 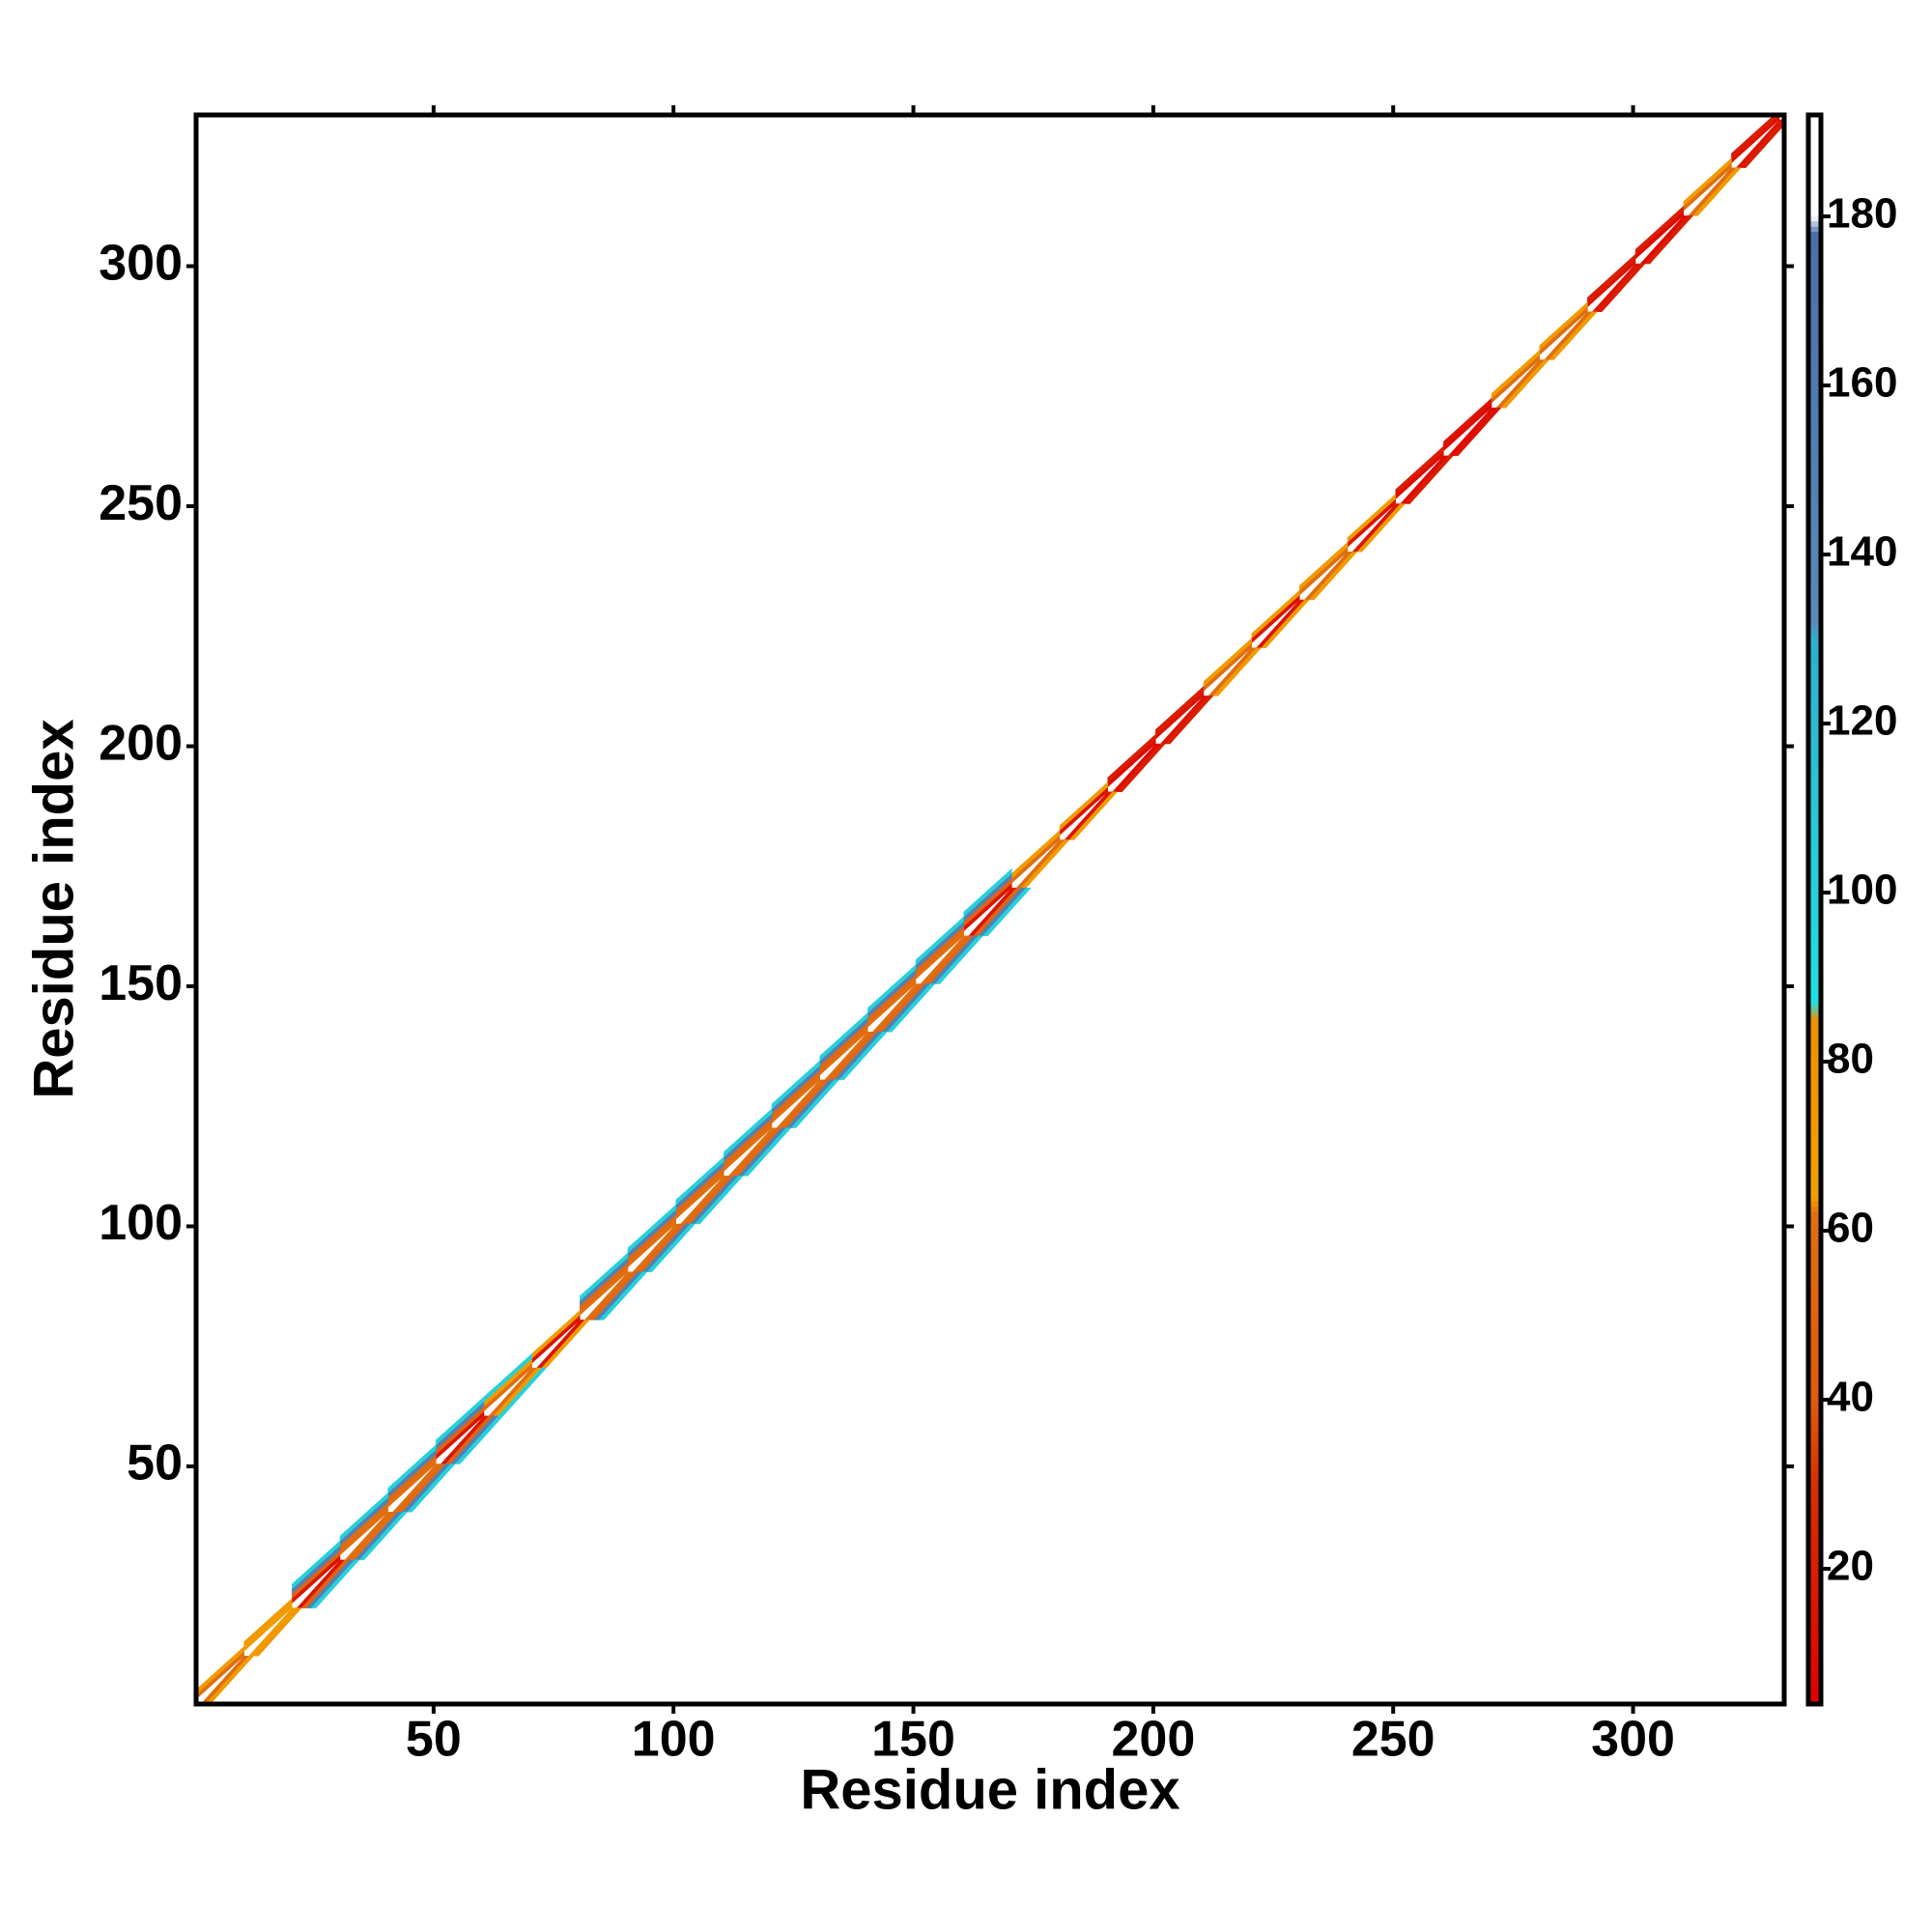 I want to click on x-axis-title: Residue index, so click(x=989, y=1789).